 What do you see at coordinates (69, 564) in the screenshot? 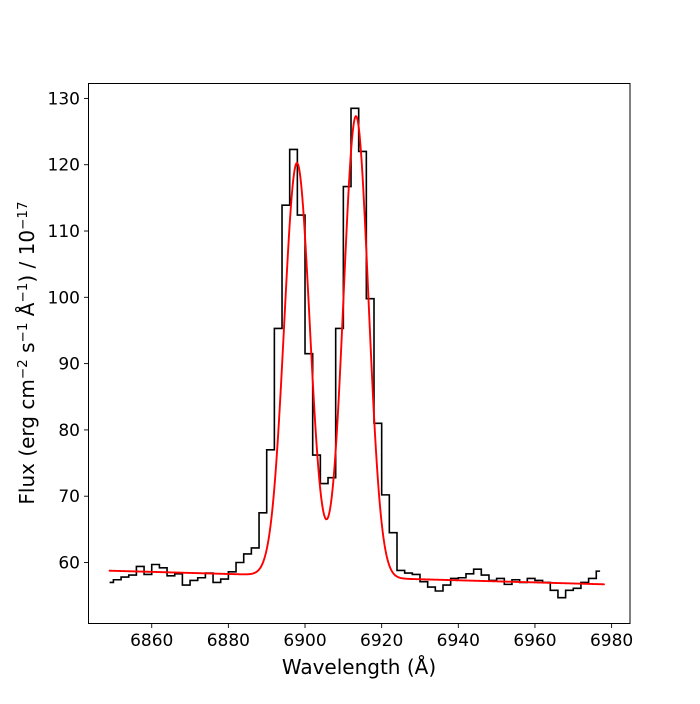
I see `y-tick-label: 60` at bounding box center [69, 564].